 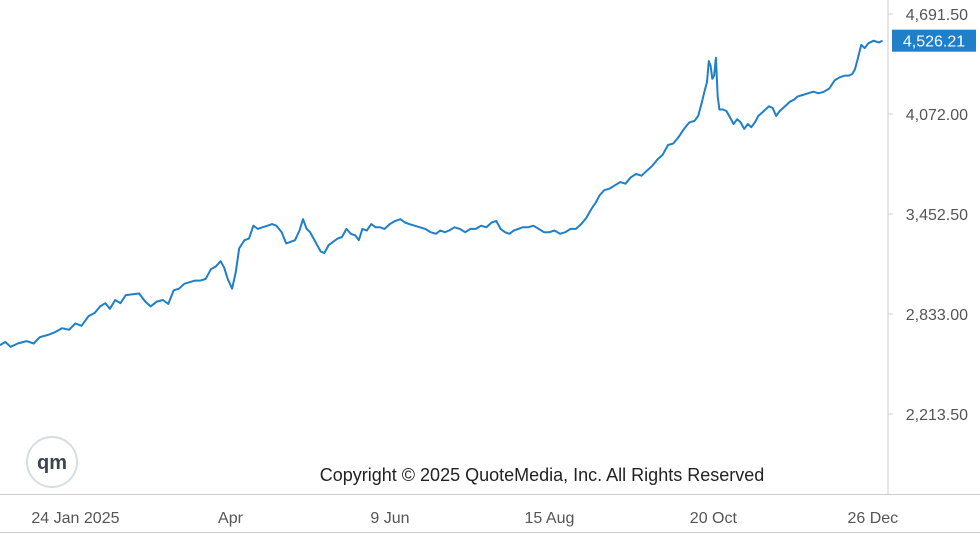 What do you see at coordinates (937, 215) in the screenshot?
I see `y-tick-label: 3,452.50` at bounding box center [937, 215].